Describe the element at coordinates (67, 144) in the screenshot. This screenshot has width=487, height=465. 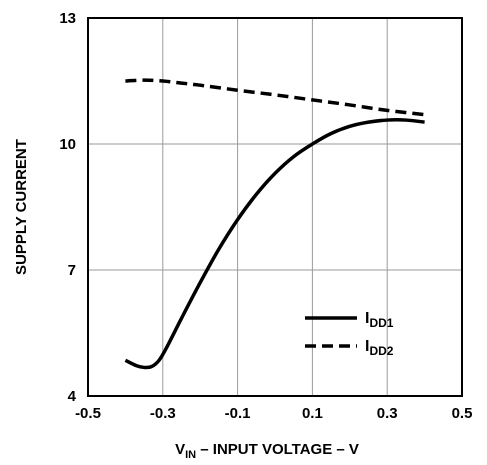
I see `y-tick-label: 10` at that location.